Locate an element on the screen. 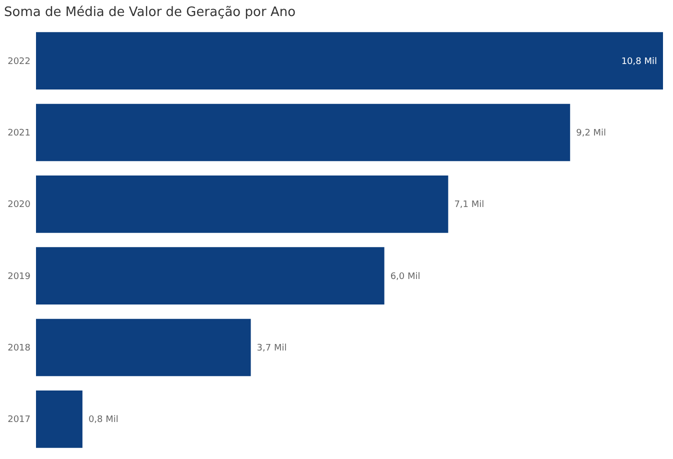  data-label: 7,1 Mil is located at coordinates (469, 205).